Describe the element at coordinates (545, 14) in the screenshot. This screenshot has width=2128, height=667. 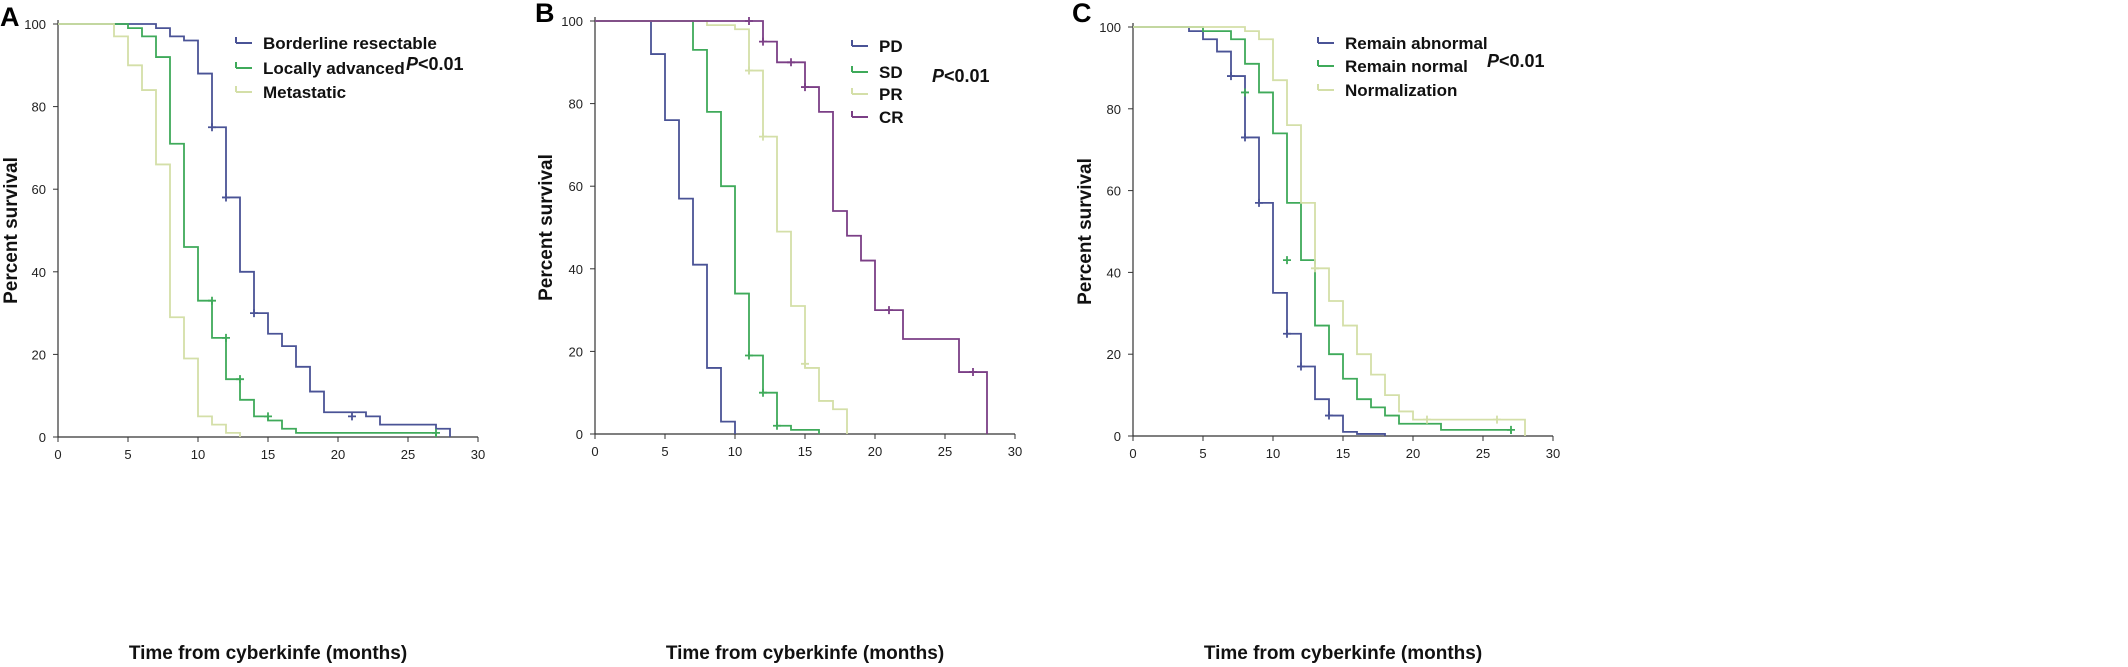
I see `panel-letter: B` at that location.